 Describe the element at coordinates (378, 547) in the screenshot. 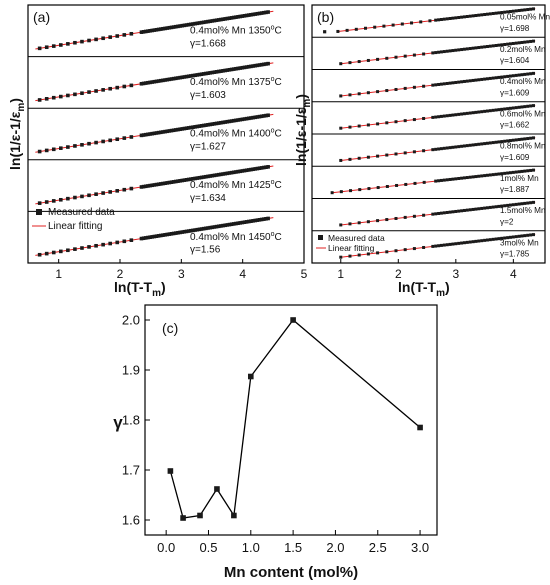

I see `panel-c-x-tick-label: 2.5` at that location.